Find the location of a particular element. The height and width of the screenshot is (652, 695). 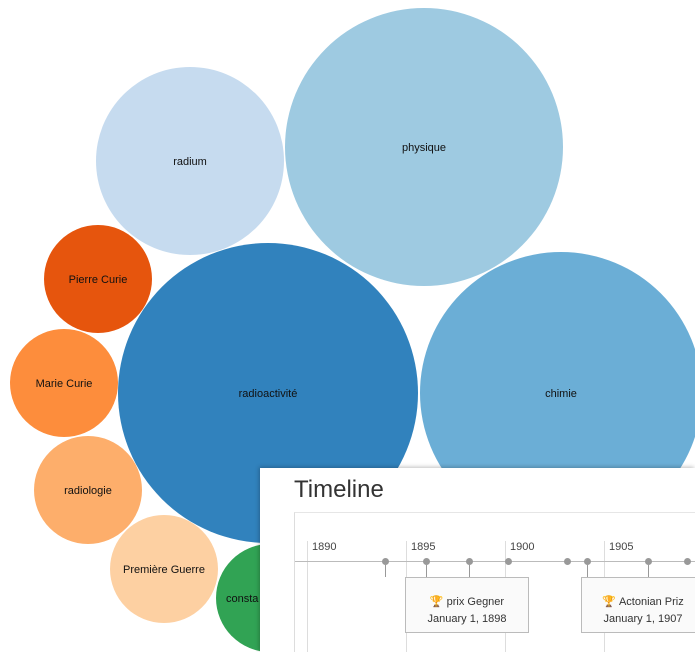

bubble-label-marie-curie: Marie Curie is located at coordinates (64, 384).